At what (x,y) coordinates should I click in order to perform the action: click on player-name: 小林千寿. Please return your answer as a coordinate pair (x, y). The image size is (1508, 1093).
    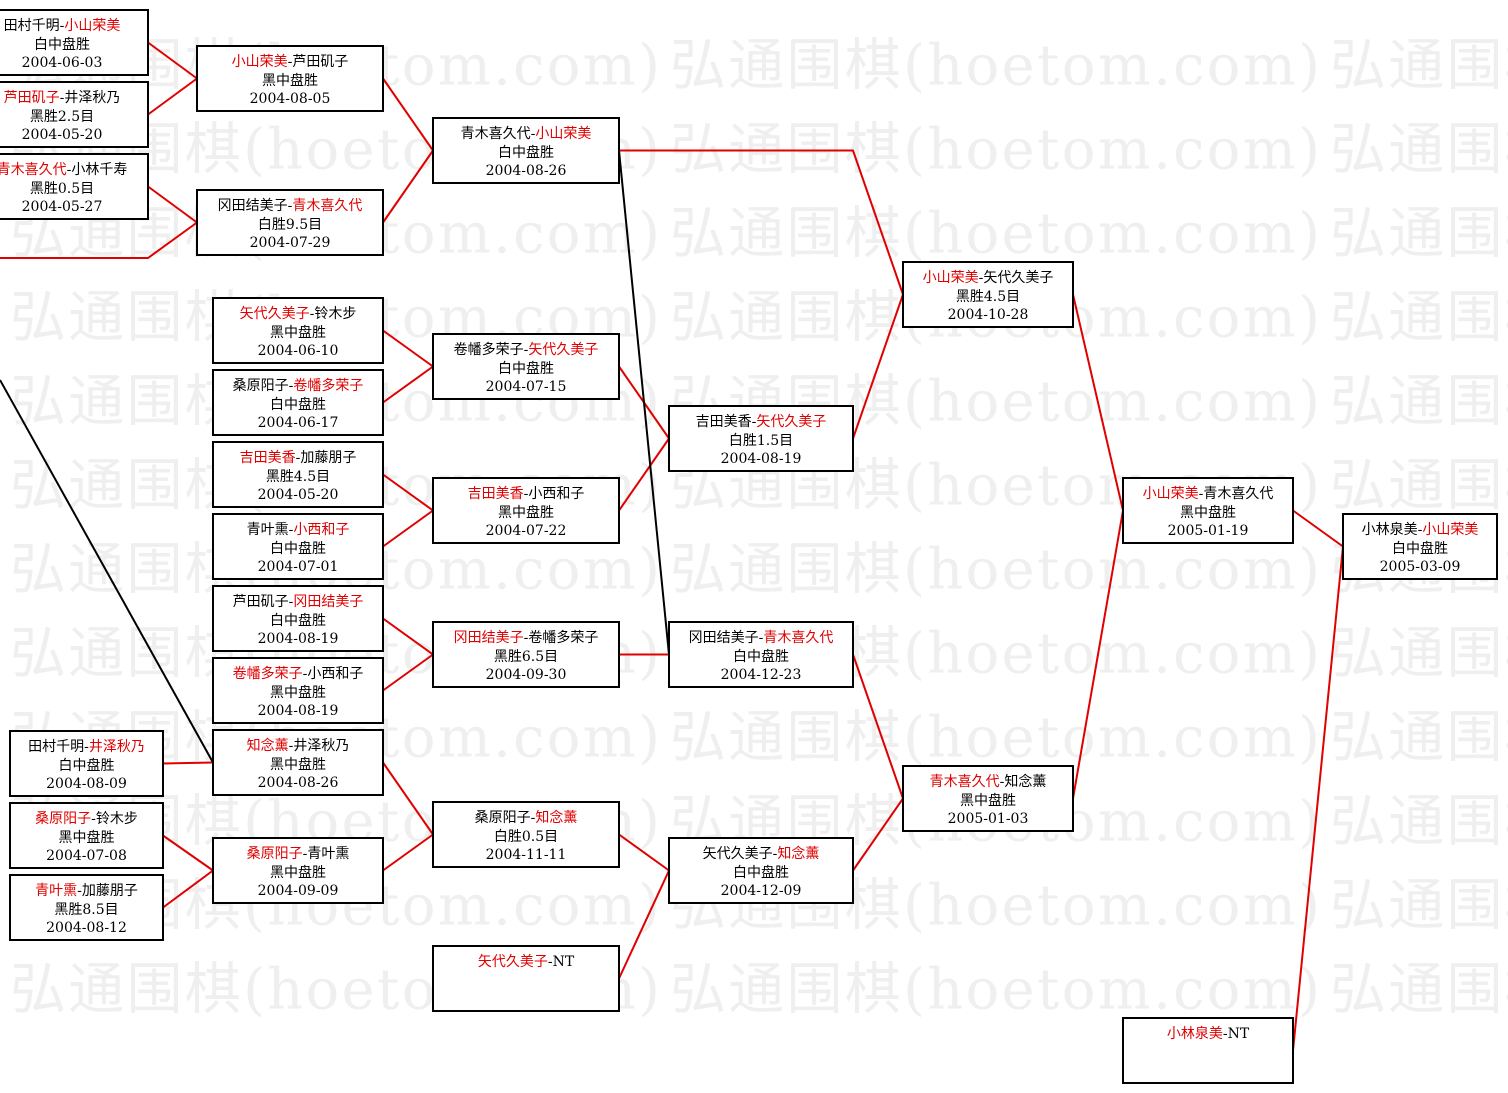
    Looking at the image, I should click on (99, 169).